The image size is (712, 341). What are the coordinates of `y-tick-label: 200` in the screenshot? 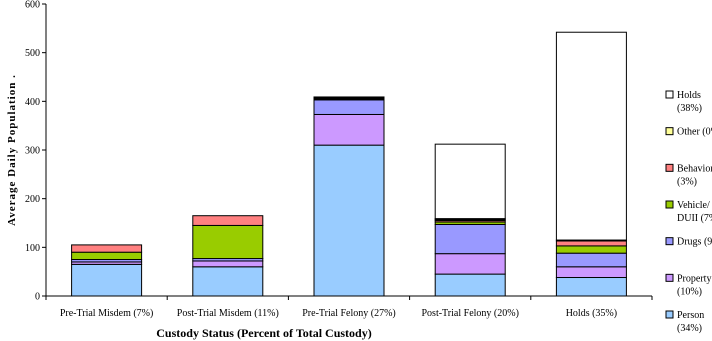 It's located at (32, 199).